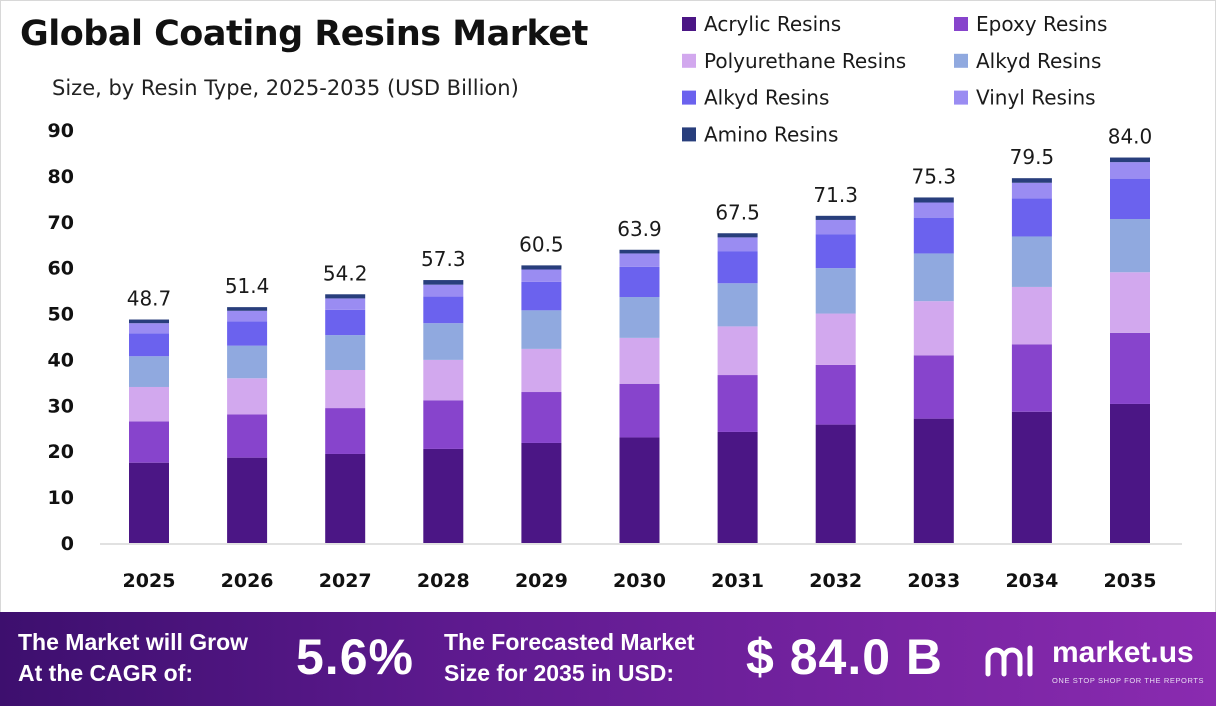 Image resolution: width=1216 pixels, height=706 pixels. What do you see at coordinates (541, 244) in the screenshot?
I see `total-value-label: 60.5` at bounding box center [541, 244].